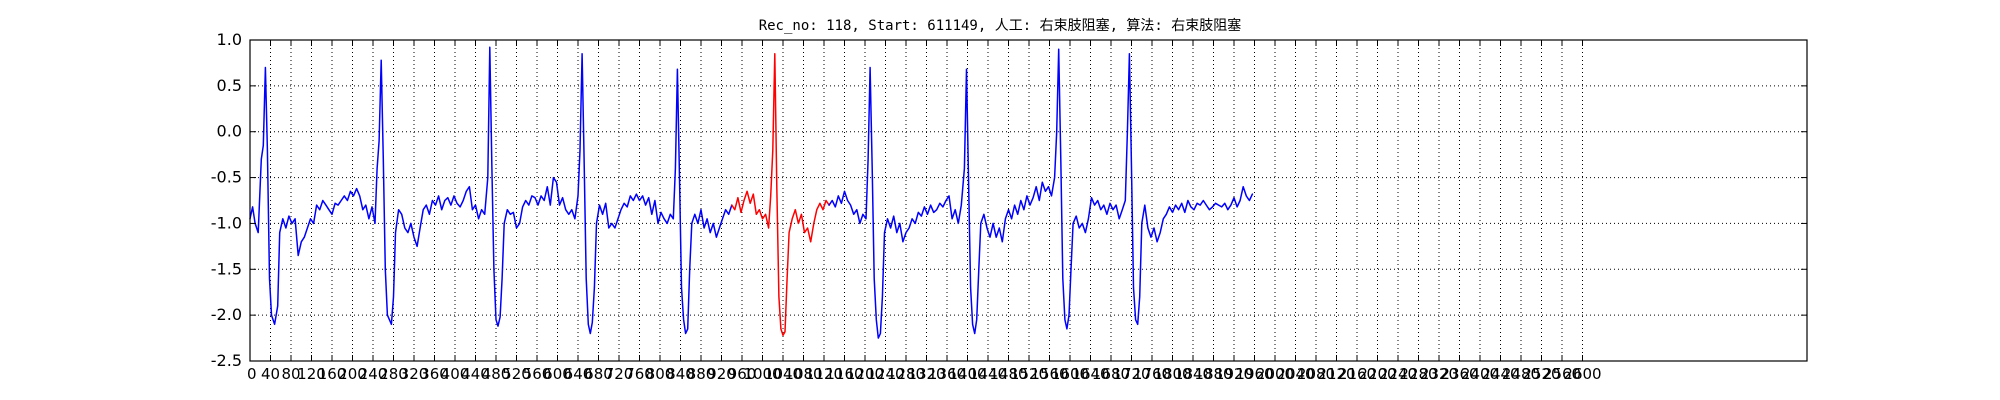  What do you see at coordinates (393, 374) in the screenshot?
I see `x-tick-label: 280` at bounding box center [393, 374].